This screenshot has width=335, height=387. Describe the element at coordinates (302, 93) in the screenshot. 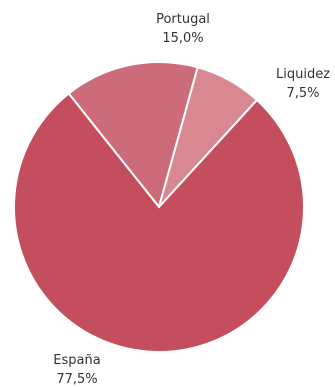

I see `slice-value-liquidez: 7,5%` at that location.